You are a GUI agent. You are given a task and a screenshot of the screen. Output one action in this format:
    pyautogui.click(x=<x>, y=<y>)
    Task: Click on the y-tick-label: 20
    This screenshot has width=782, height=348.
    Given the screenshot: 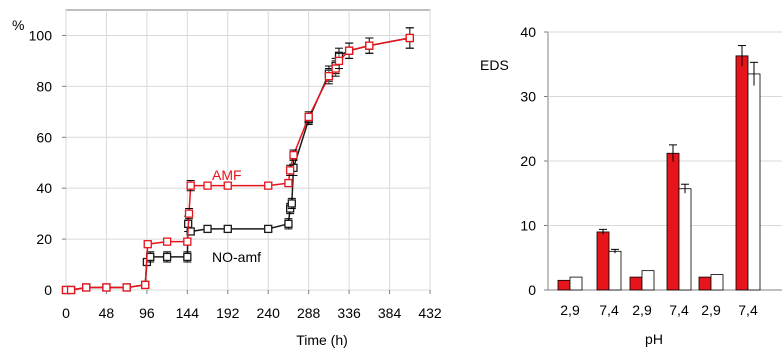 What is the action you would take?
    pyautogui.click(x=44, y=239)
    